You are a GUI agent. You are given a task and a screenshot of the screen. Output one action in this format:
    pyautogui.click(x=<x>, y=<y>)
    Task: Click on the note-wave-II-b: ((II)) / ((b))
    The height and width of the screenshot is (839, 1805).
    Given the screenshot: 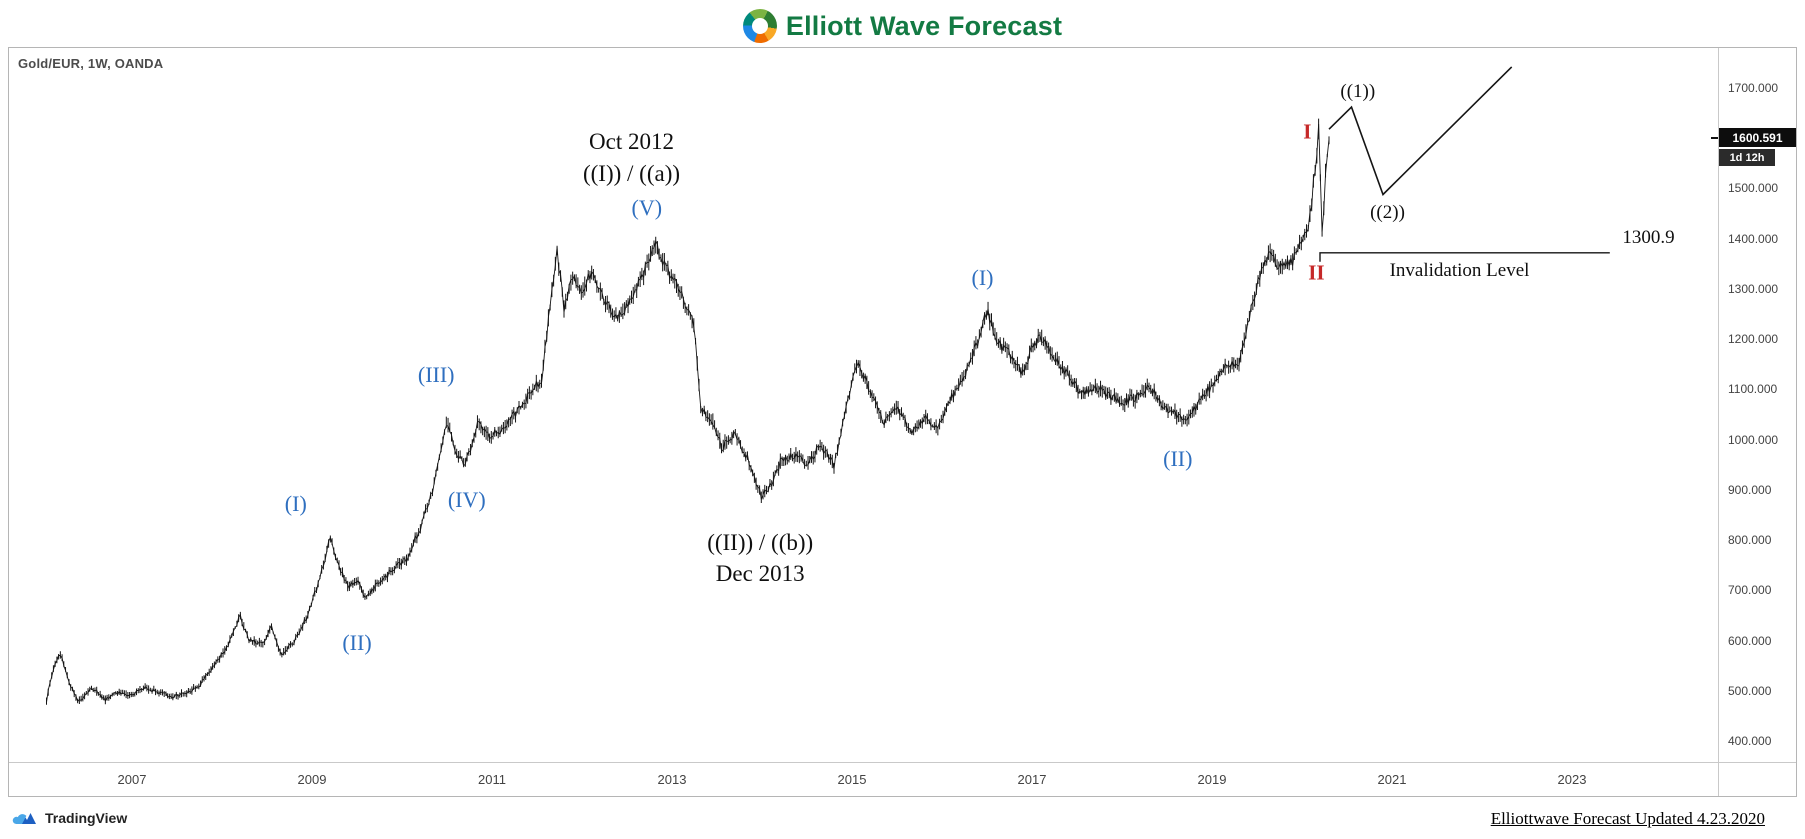 What is the action you would take?
    pyautogui.click(x=760, y=542)
    